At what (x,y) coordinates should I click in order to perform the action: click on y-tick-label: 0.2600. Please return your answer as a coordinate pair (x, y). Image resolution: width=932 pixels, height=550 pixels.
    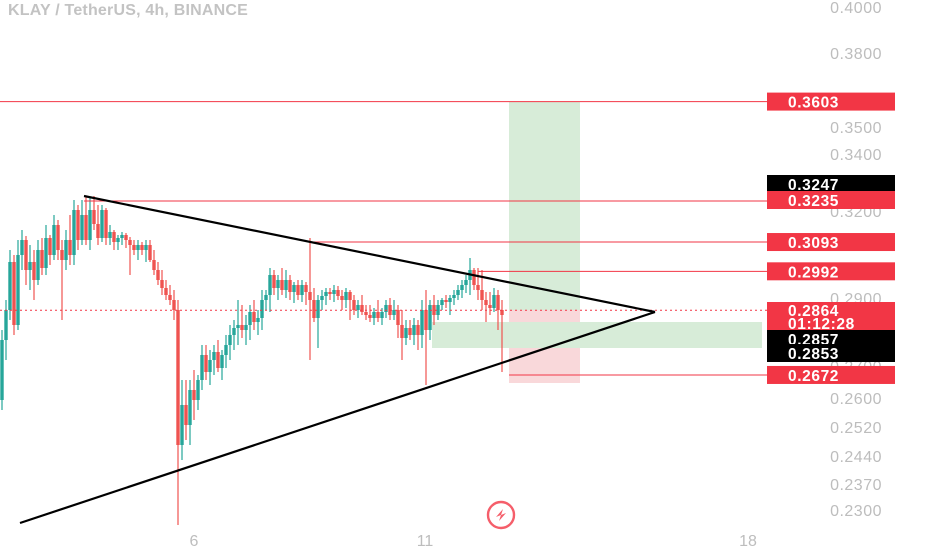
    Looking at the image, I should click on (856, 399).